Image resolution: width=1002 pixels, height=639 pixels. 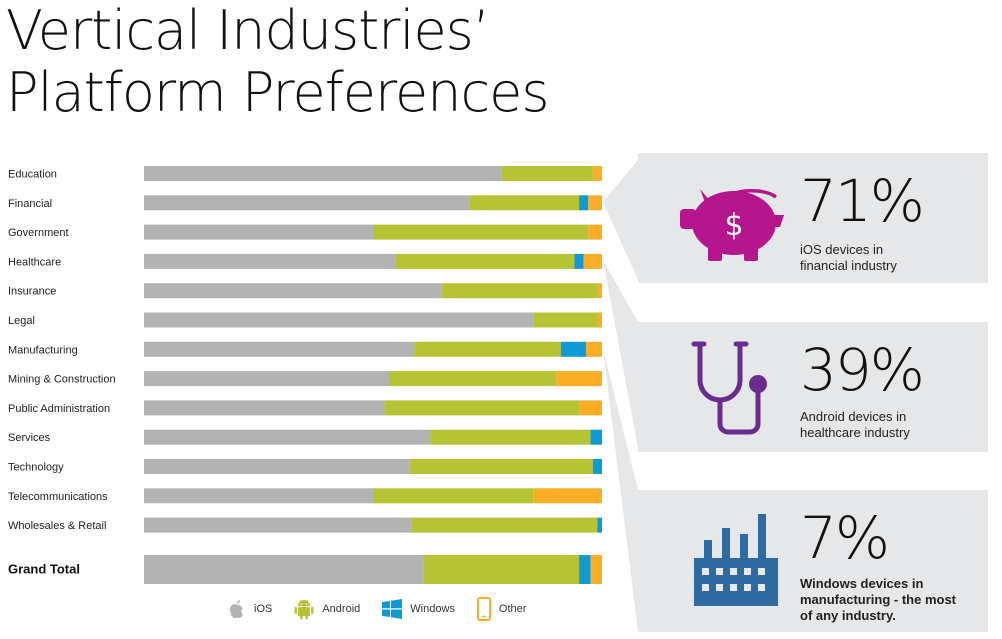 I want to click on phone-icon, so click(x=483, y=609).